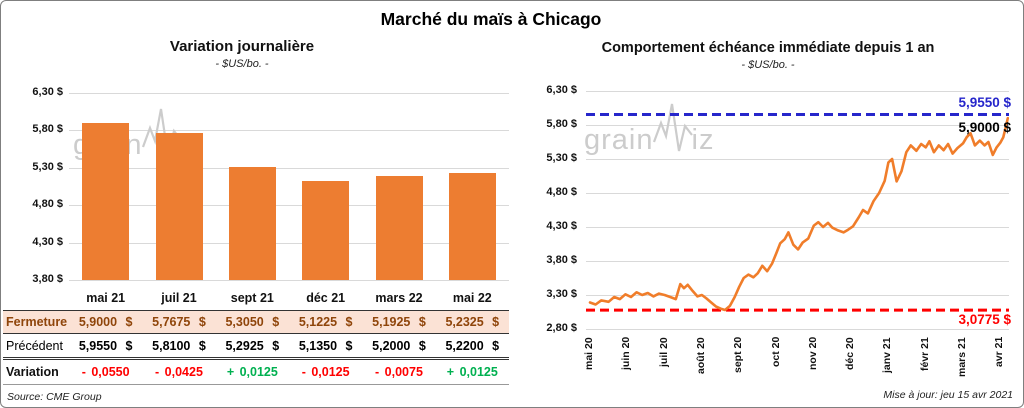 The image size is (1024, 408). What do you see at coordinates (738, 355) in the screenshot?
I see `x-tick-label: sept 20` at bounding box center [738, 355].